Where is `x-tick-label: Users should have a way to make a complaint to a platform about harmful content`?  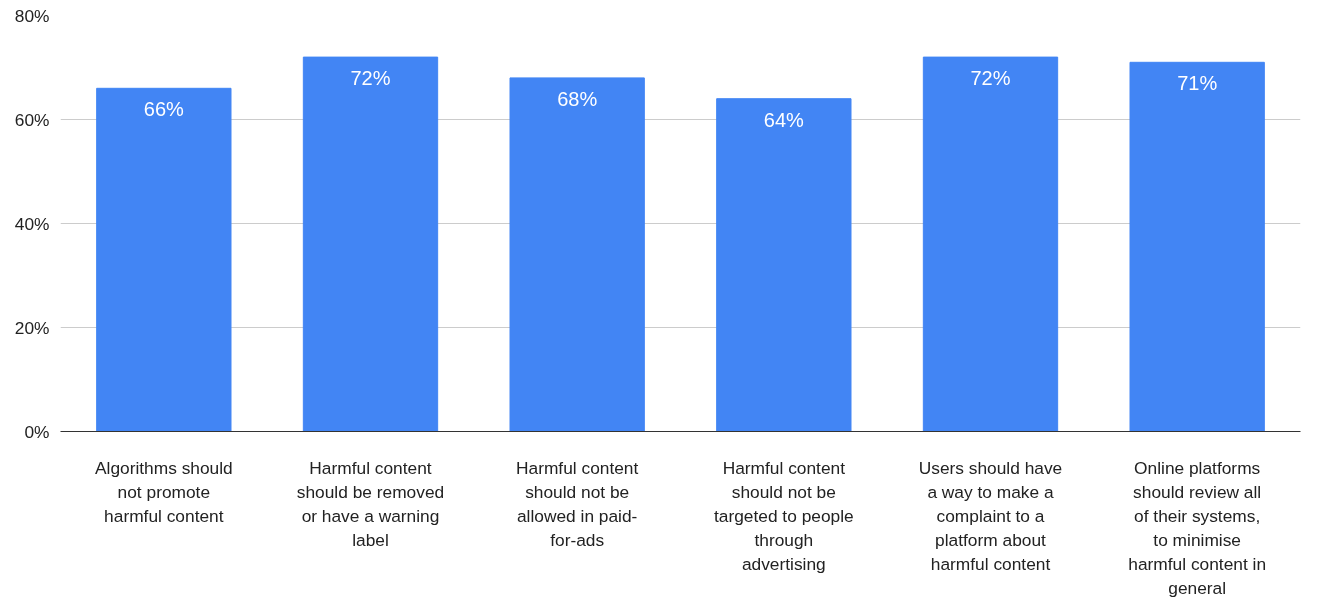
x-tick-label: Users should have a way to make a complaint to a platform about harmful content is located at coordinates (990, 515).